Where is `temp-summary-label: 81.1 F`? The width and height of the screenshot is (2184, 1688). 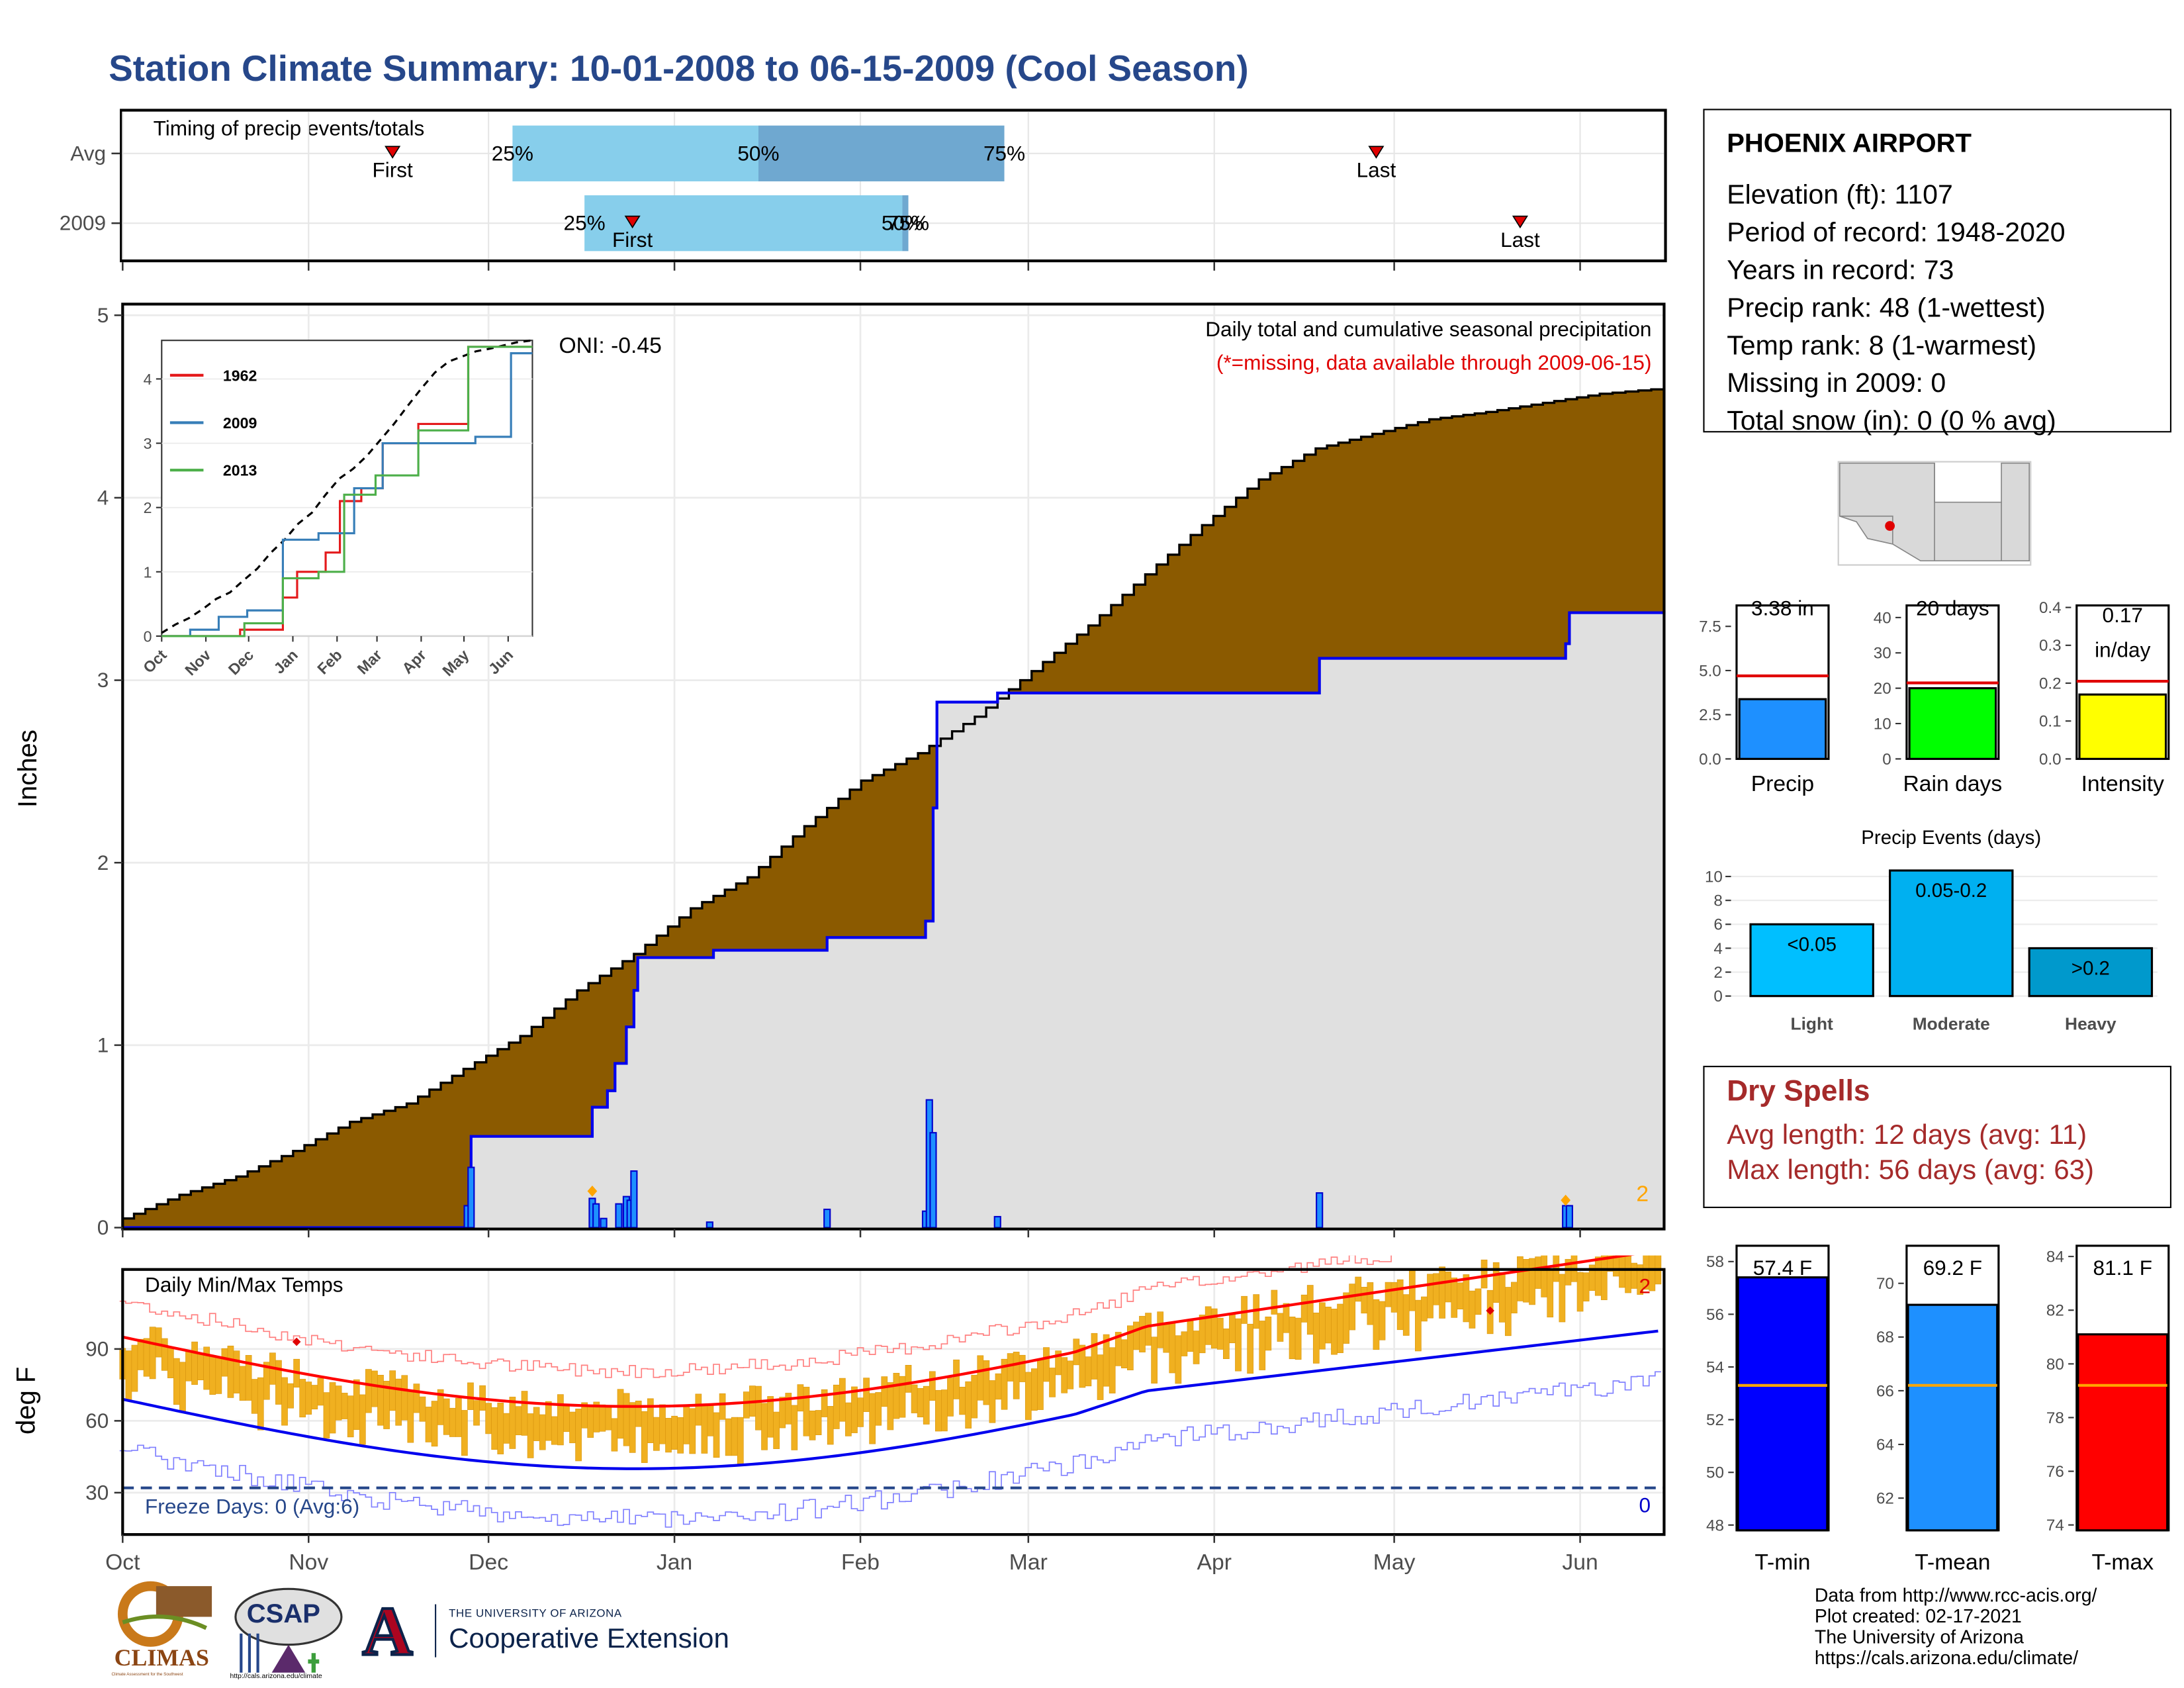 temp-summary-label: 81.1 F is located at coordinates (2122, 1268).